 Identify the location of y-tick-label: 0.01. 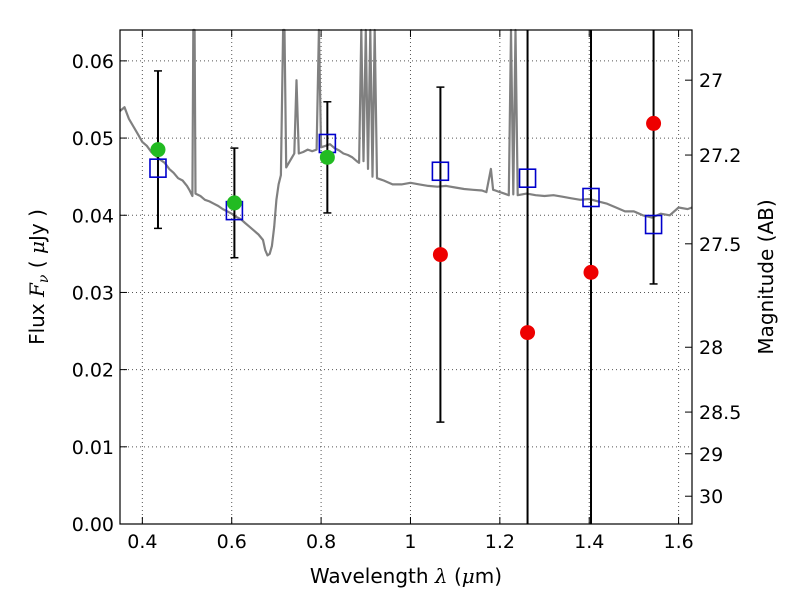
(93, 448).